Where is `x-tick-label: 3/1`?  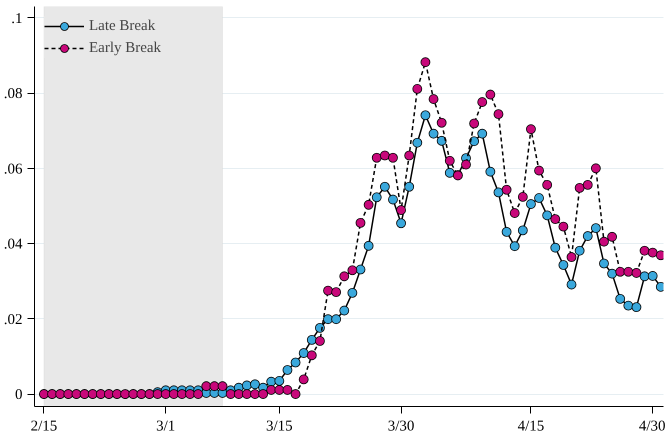 x-tick-label: 3/1 is located at coordinates (166, 426).